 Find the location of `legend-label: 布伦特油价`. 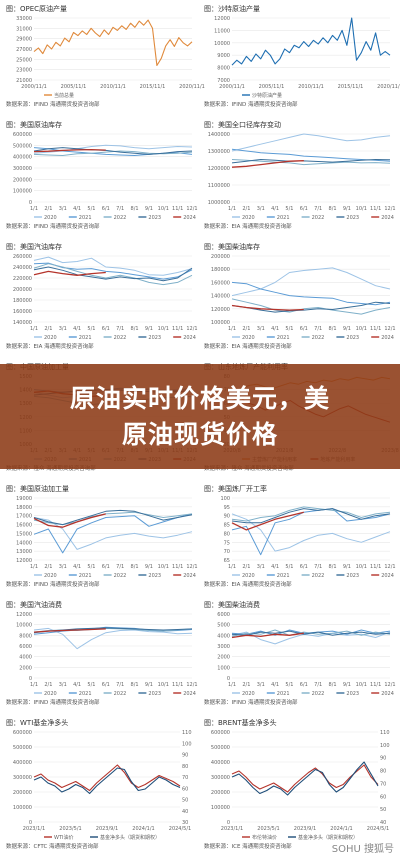

legend-label: 布伦特油价 is located at coordinates (264, 837).